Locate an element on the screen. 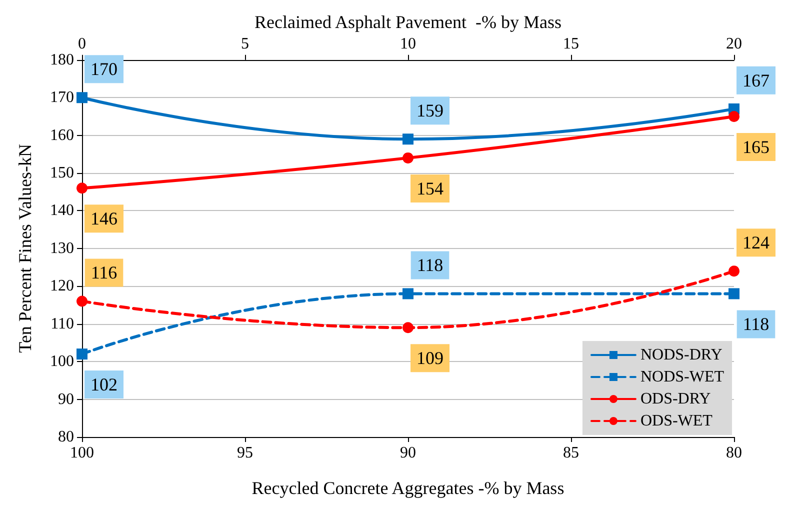 Image resolution: width=787 pixels, height=525 pixels. y-tick-label: 100 is located at coordinates (62, 361).